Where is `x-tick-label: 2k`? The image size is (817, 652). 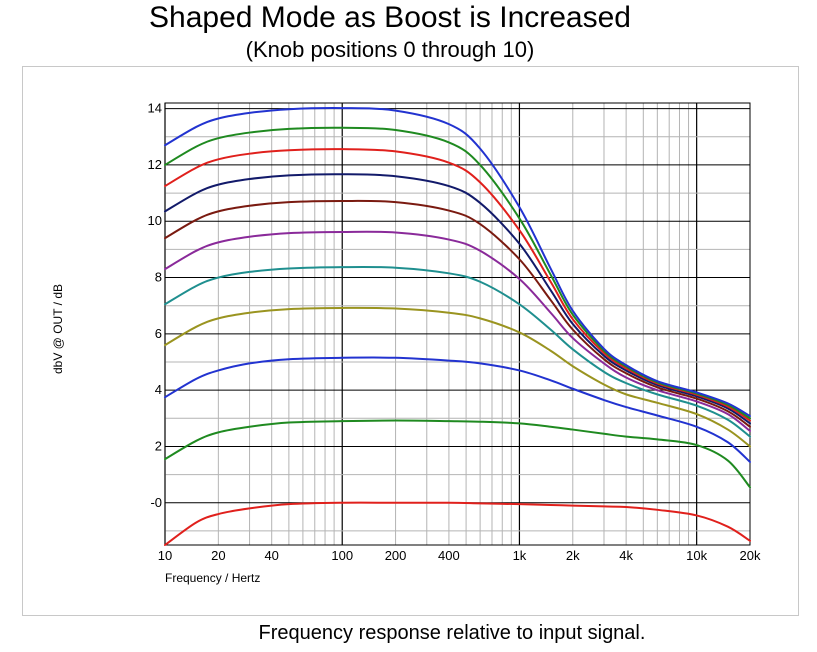
x-tick-label: 2k is located at coordinates (573, 555).